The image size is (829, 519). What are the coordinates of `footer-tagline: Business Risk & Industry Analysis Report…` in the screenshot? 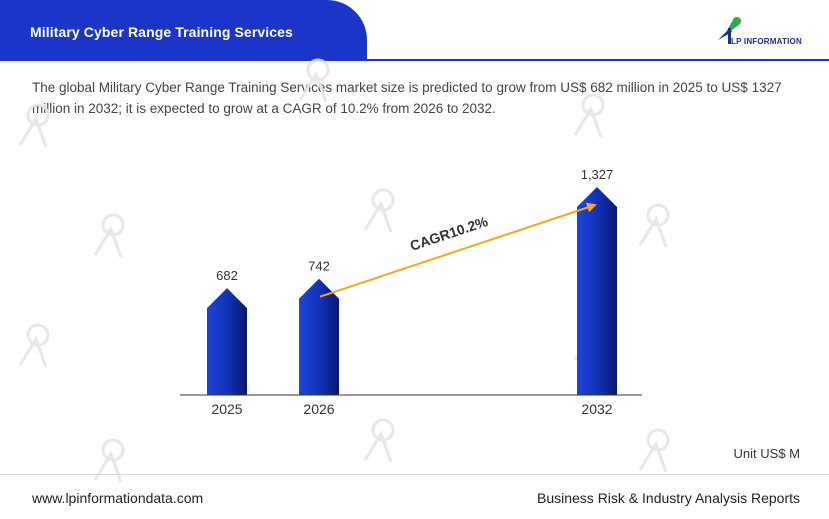 It's located at (668, 498).